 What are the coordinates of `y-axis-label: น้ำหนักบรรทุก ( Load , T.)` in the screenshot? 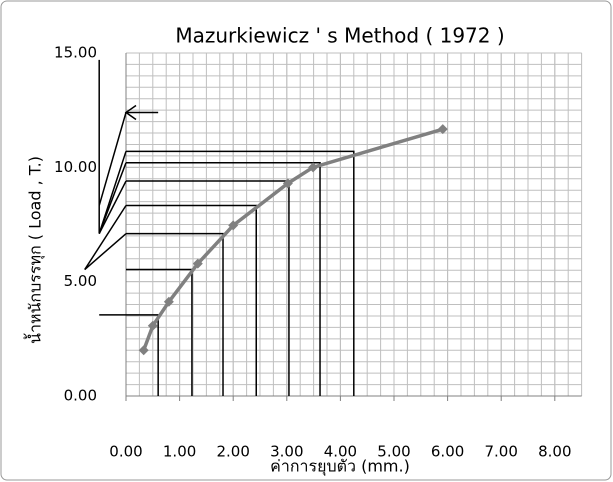 It's located at (35, 250).